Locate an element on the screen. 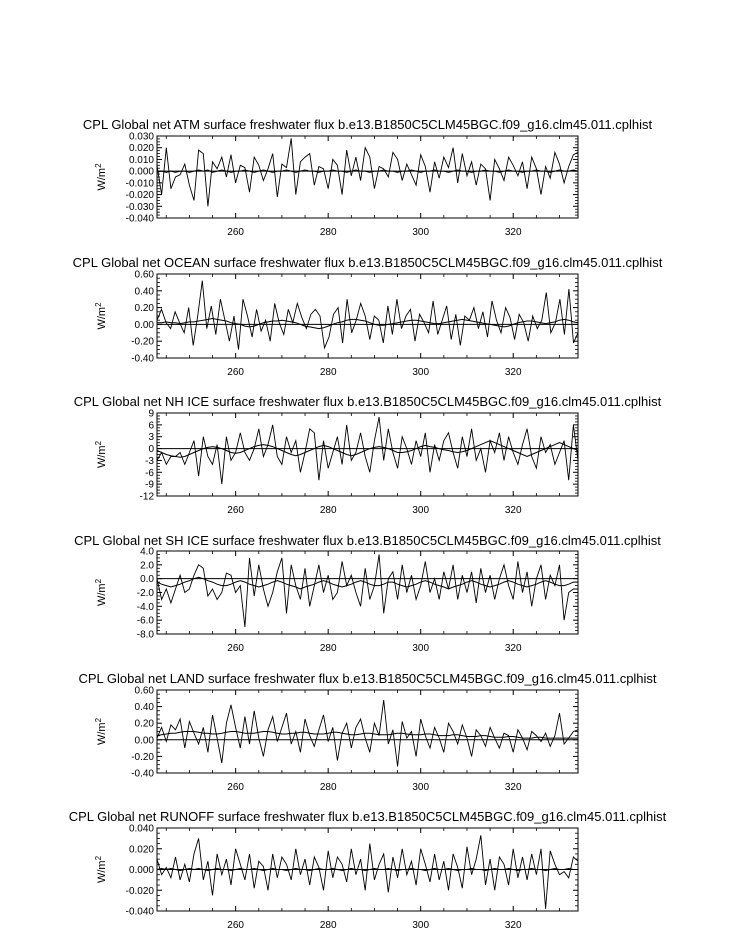  y-tick-label: -0.010 is located at coordinates (140, 183).